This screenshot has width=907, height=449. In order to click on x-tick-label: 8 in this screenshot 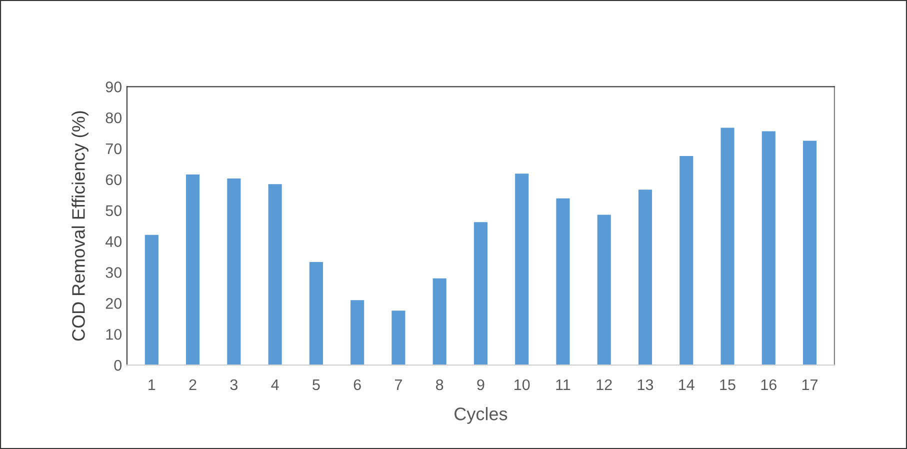, I will do `click(440, 384)`.